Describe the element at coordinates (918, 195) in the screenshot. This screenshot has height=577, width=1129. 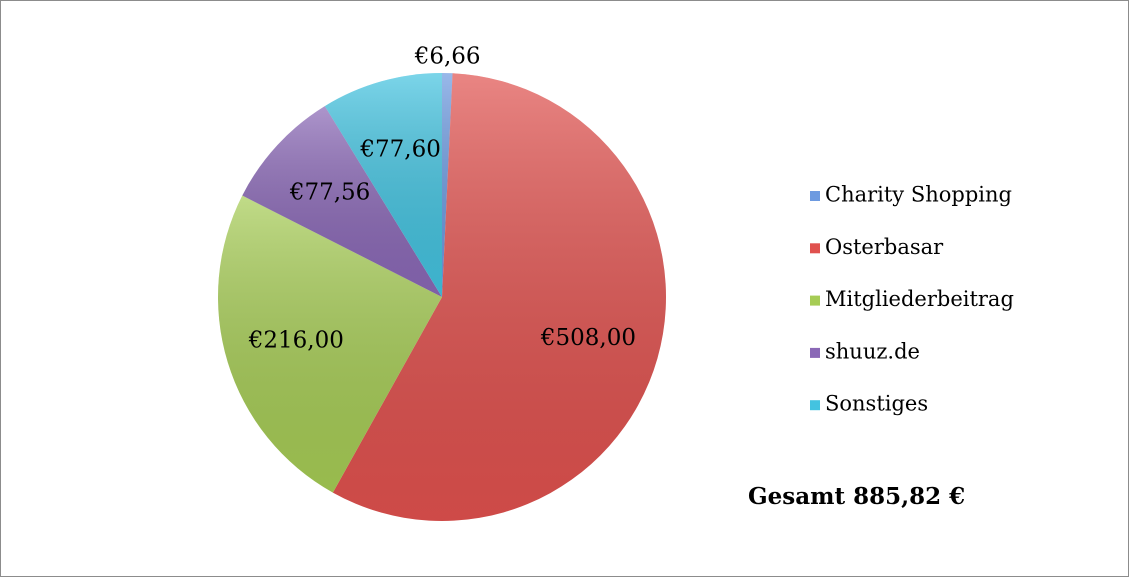
I see `legend-label: Charity Shopping` at that location.